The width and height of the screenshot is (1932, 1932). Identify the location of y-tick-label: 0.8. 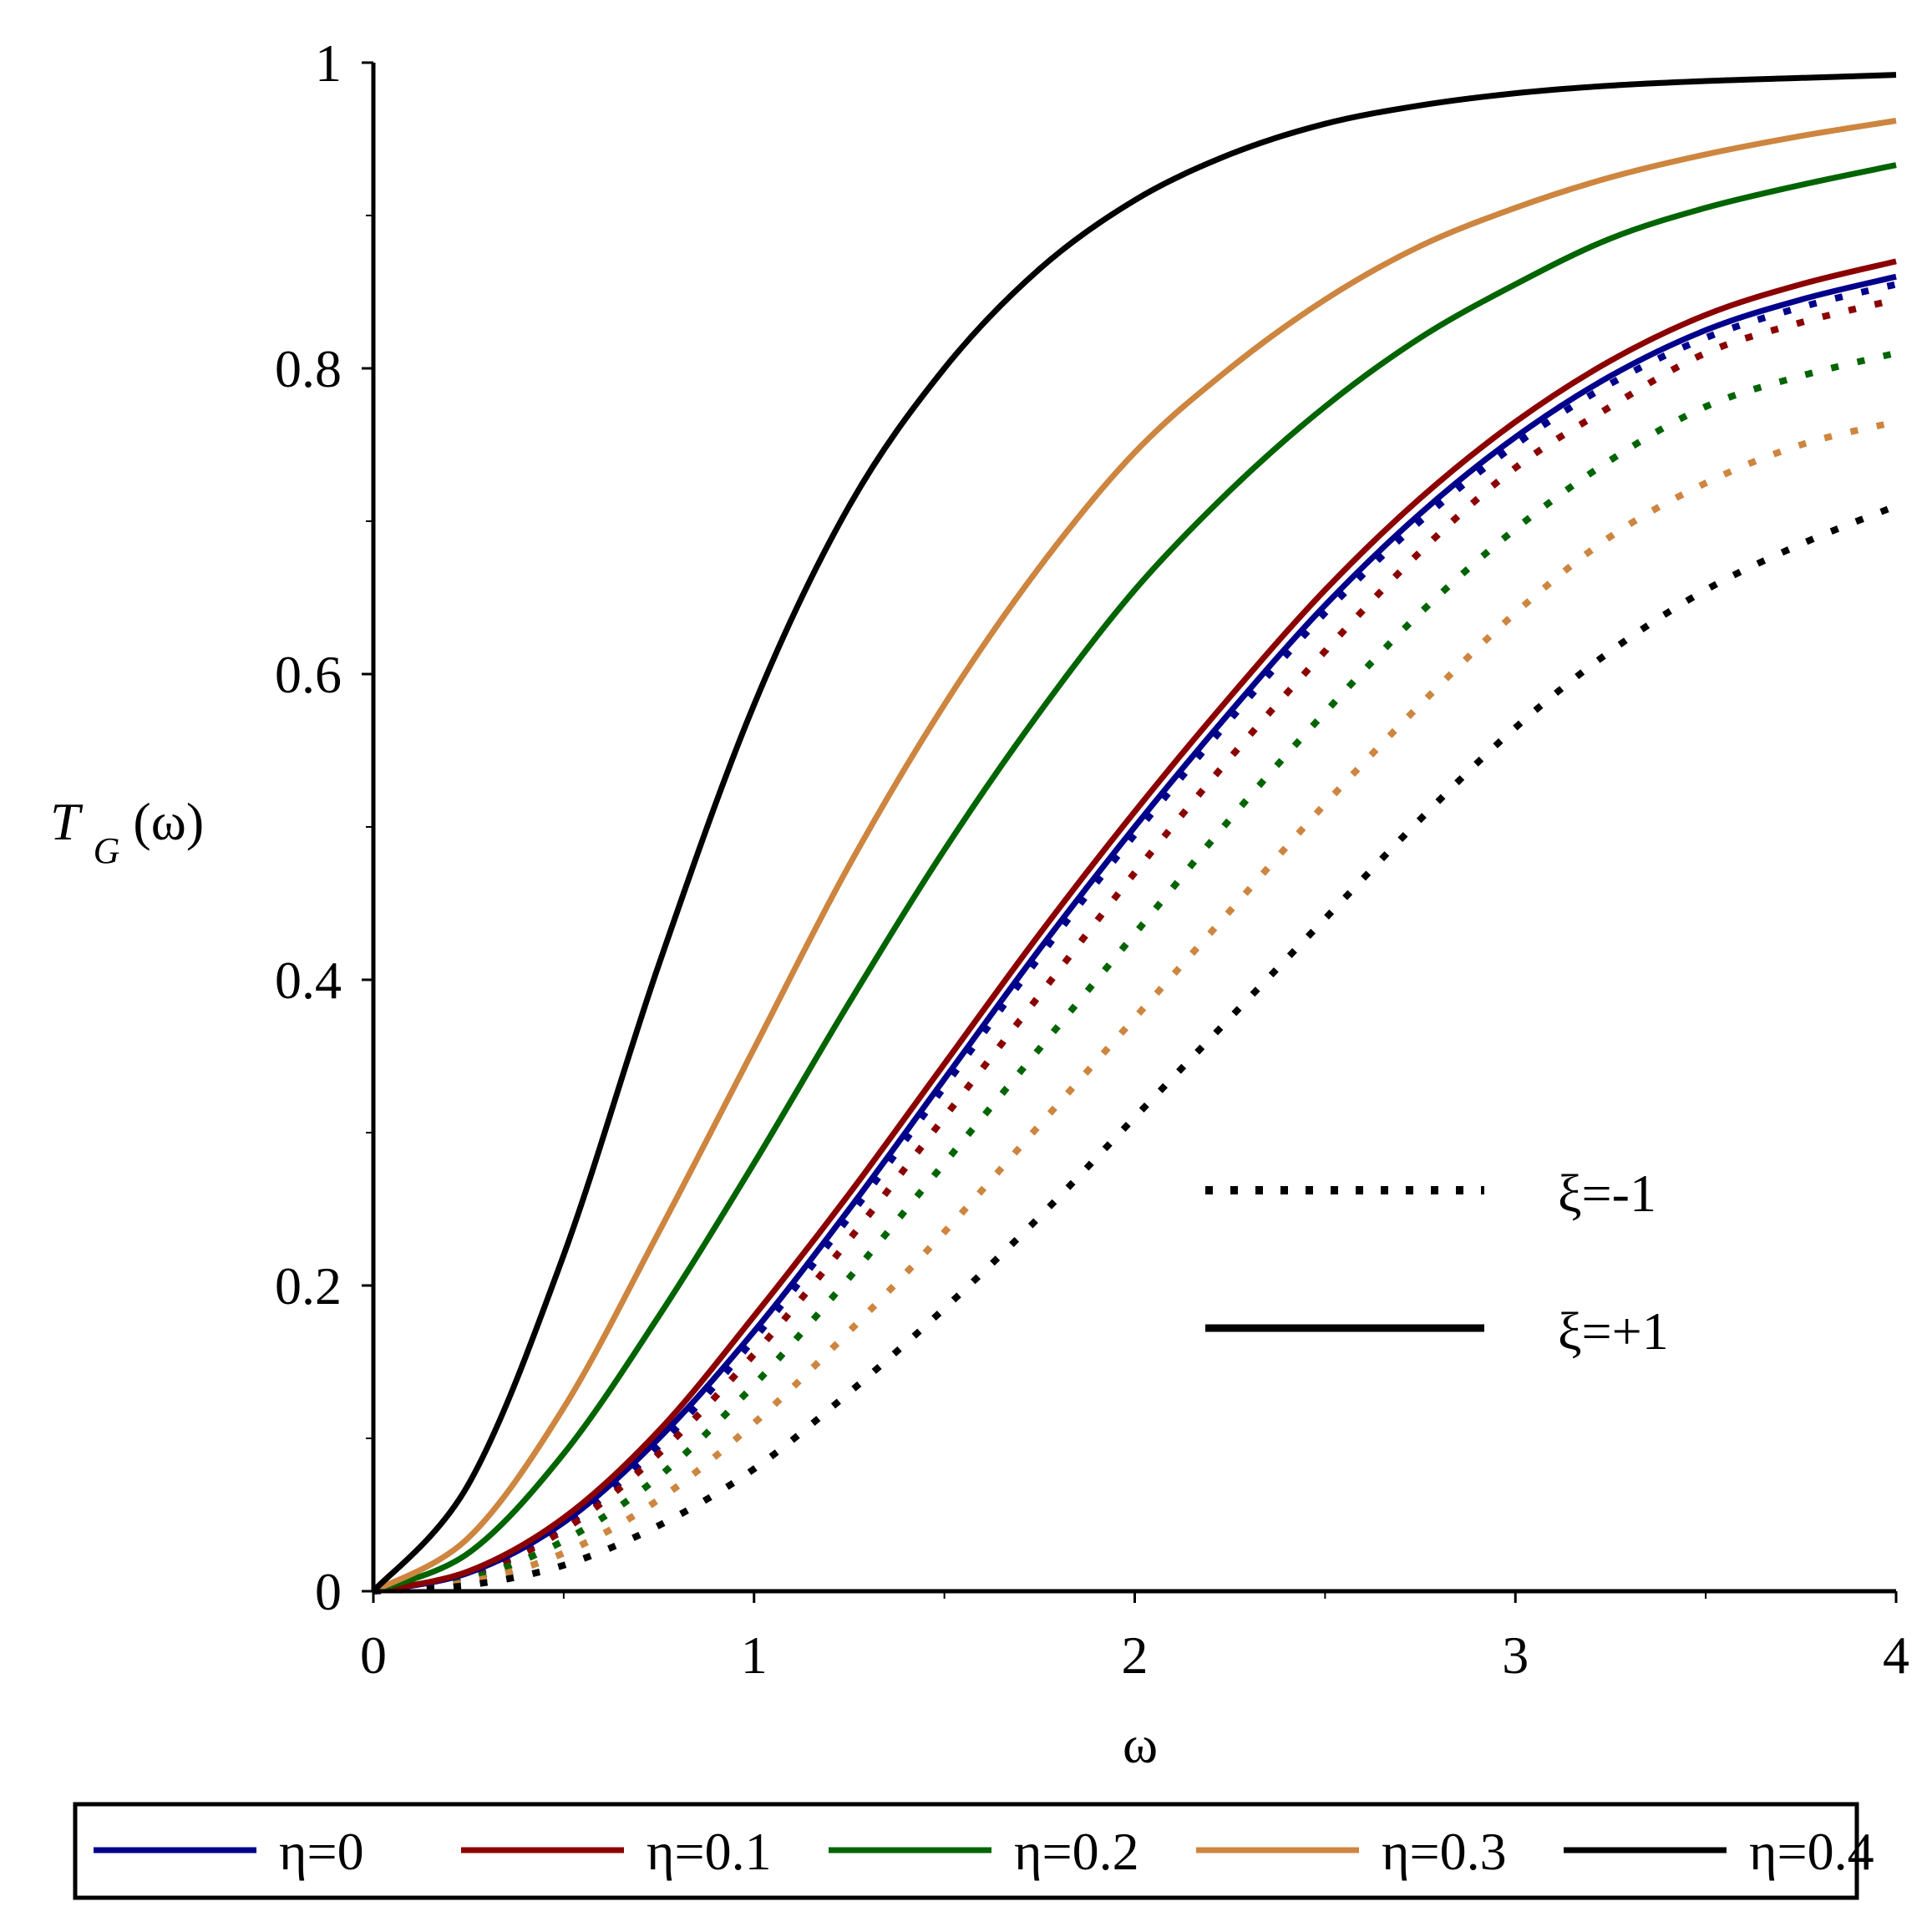
(308, 368).